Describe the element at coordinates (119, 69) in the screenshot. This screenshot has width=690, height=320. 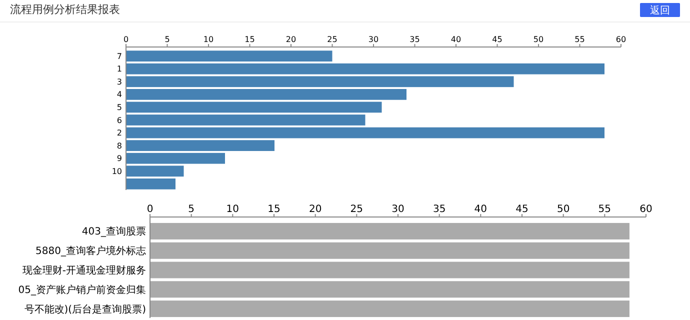
I see `y-tick-label: 1` at that location.